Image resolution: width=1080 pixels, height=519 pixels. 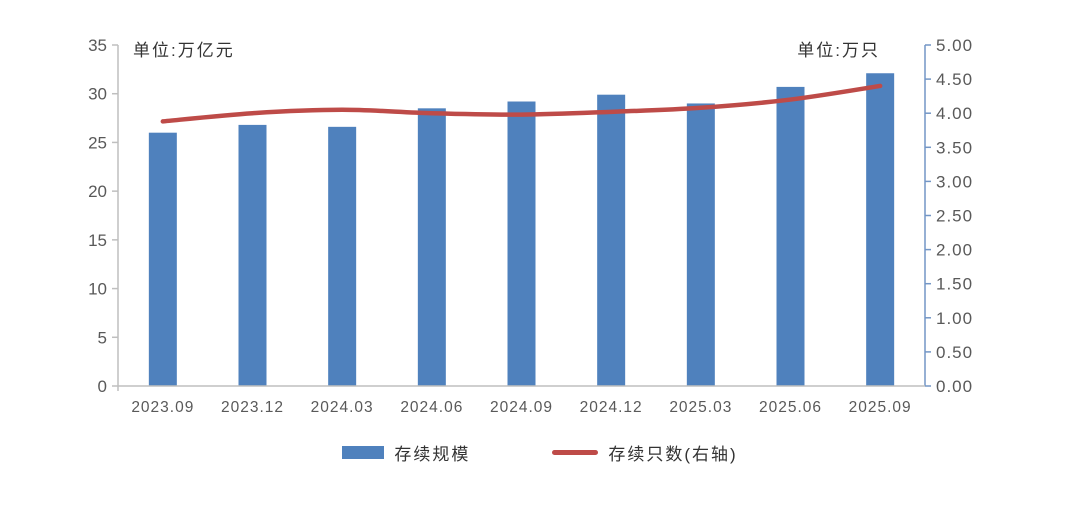 What do you see at coordinates (954, 284) in the screenshot?
I see `y-axis-right-tick-label: 1.50` at bounding box center [954, 284].